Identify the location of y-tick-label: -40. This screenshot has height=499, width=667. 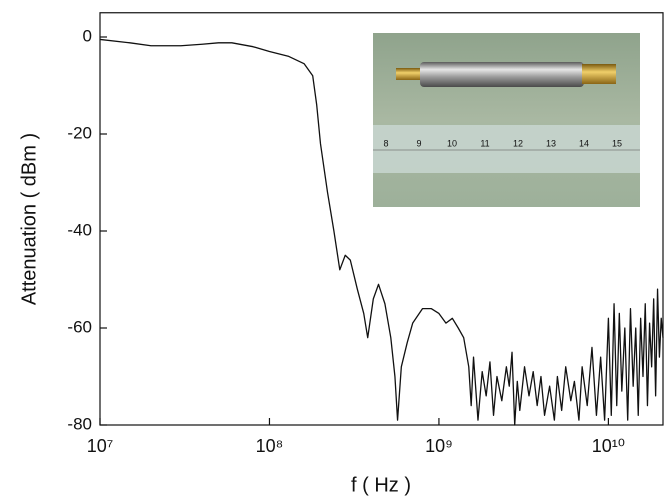
(79, 229).